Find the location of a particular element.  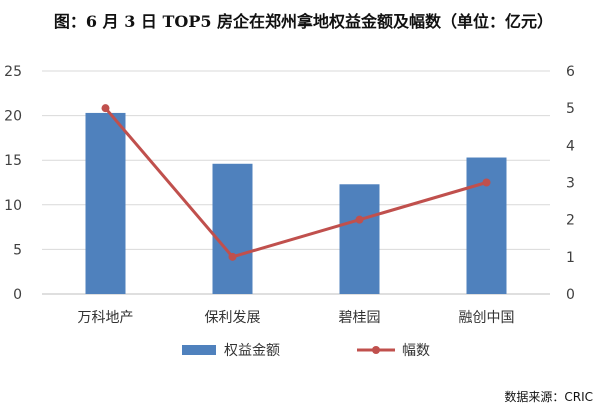

left-tick-label: 0 is located at coordinates (17, 295).